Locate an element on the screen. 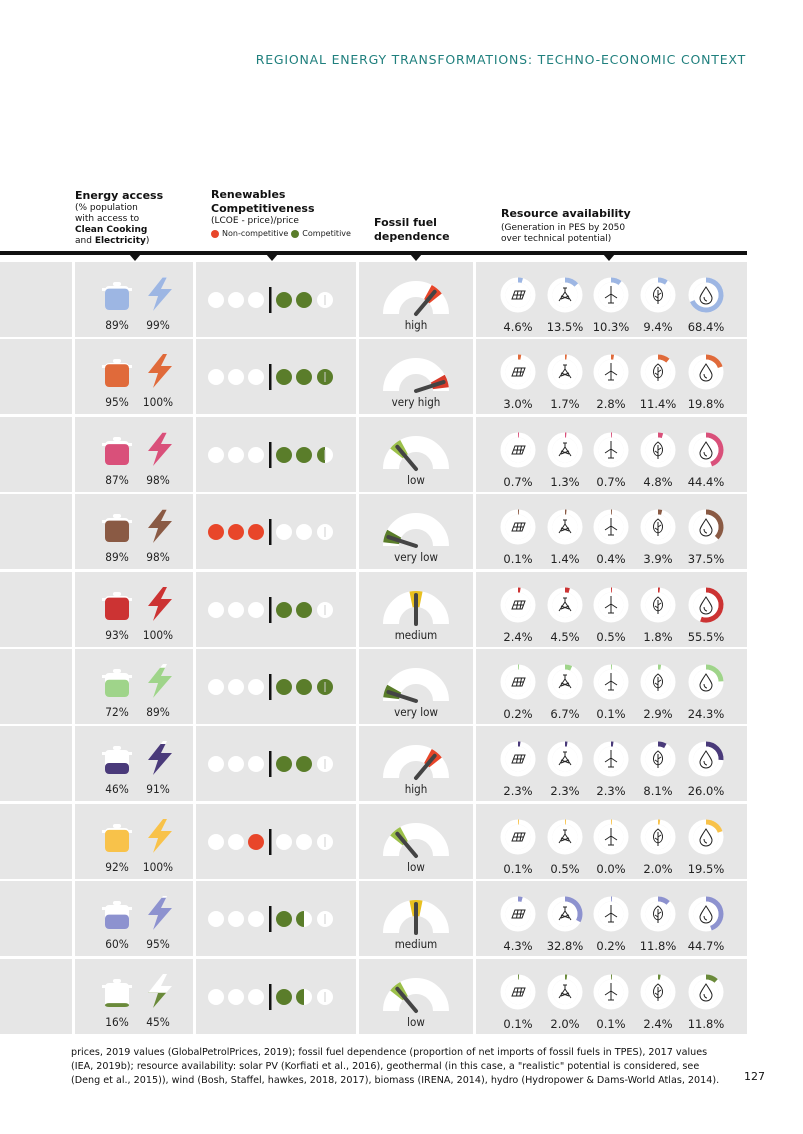 This screenshot has height=1134, width=803. header-rule is located at coordinates (373, 253).